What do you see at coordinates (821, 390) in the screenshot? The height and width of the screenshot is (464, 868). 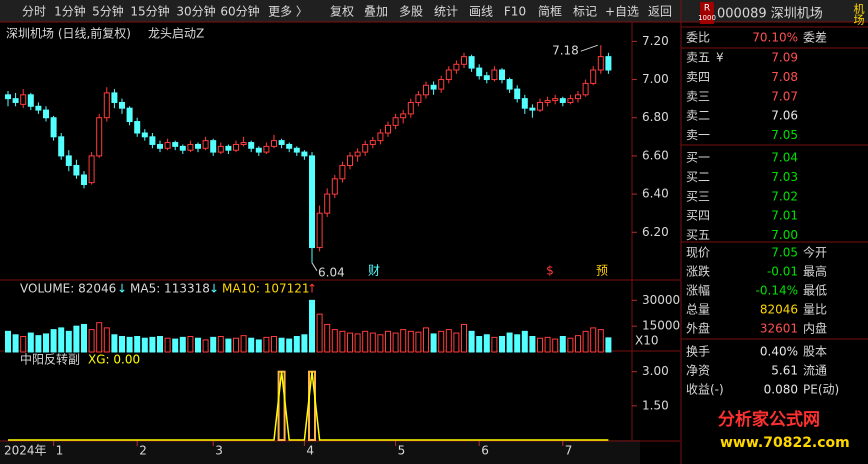 I see `stat-label-2: PE(动)` at bounding box center [821, 390].